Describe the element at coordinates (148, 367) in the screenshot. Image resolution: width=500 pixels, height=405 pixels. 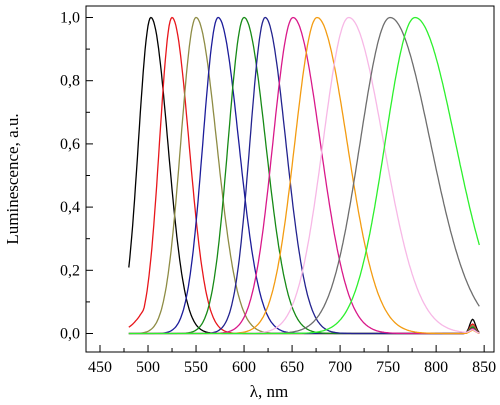
I see `x-tick-label: 500` at that location.